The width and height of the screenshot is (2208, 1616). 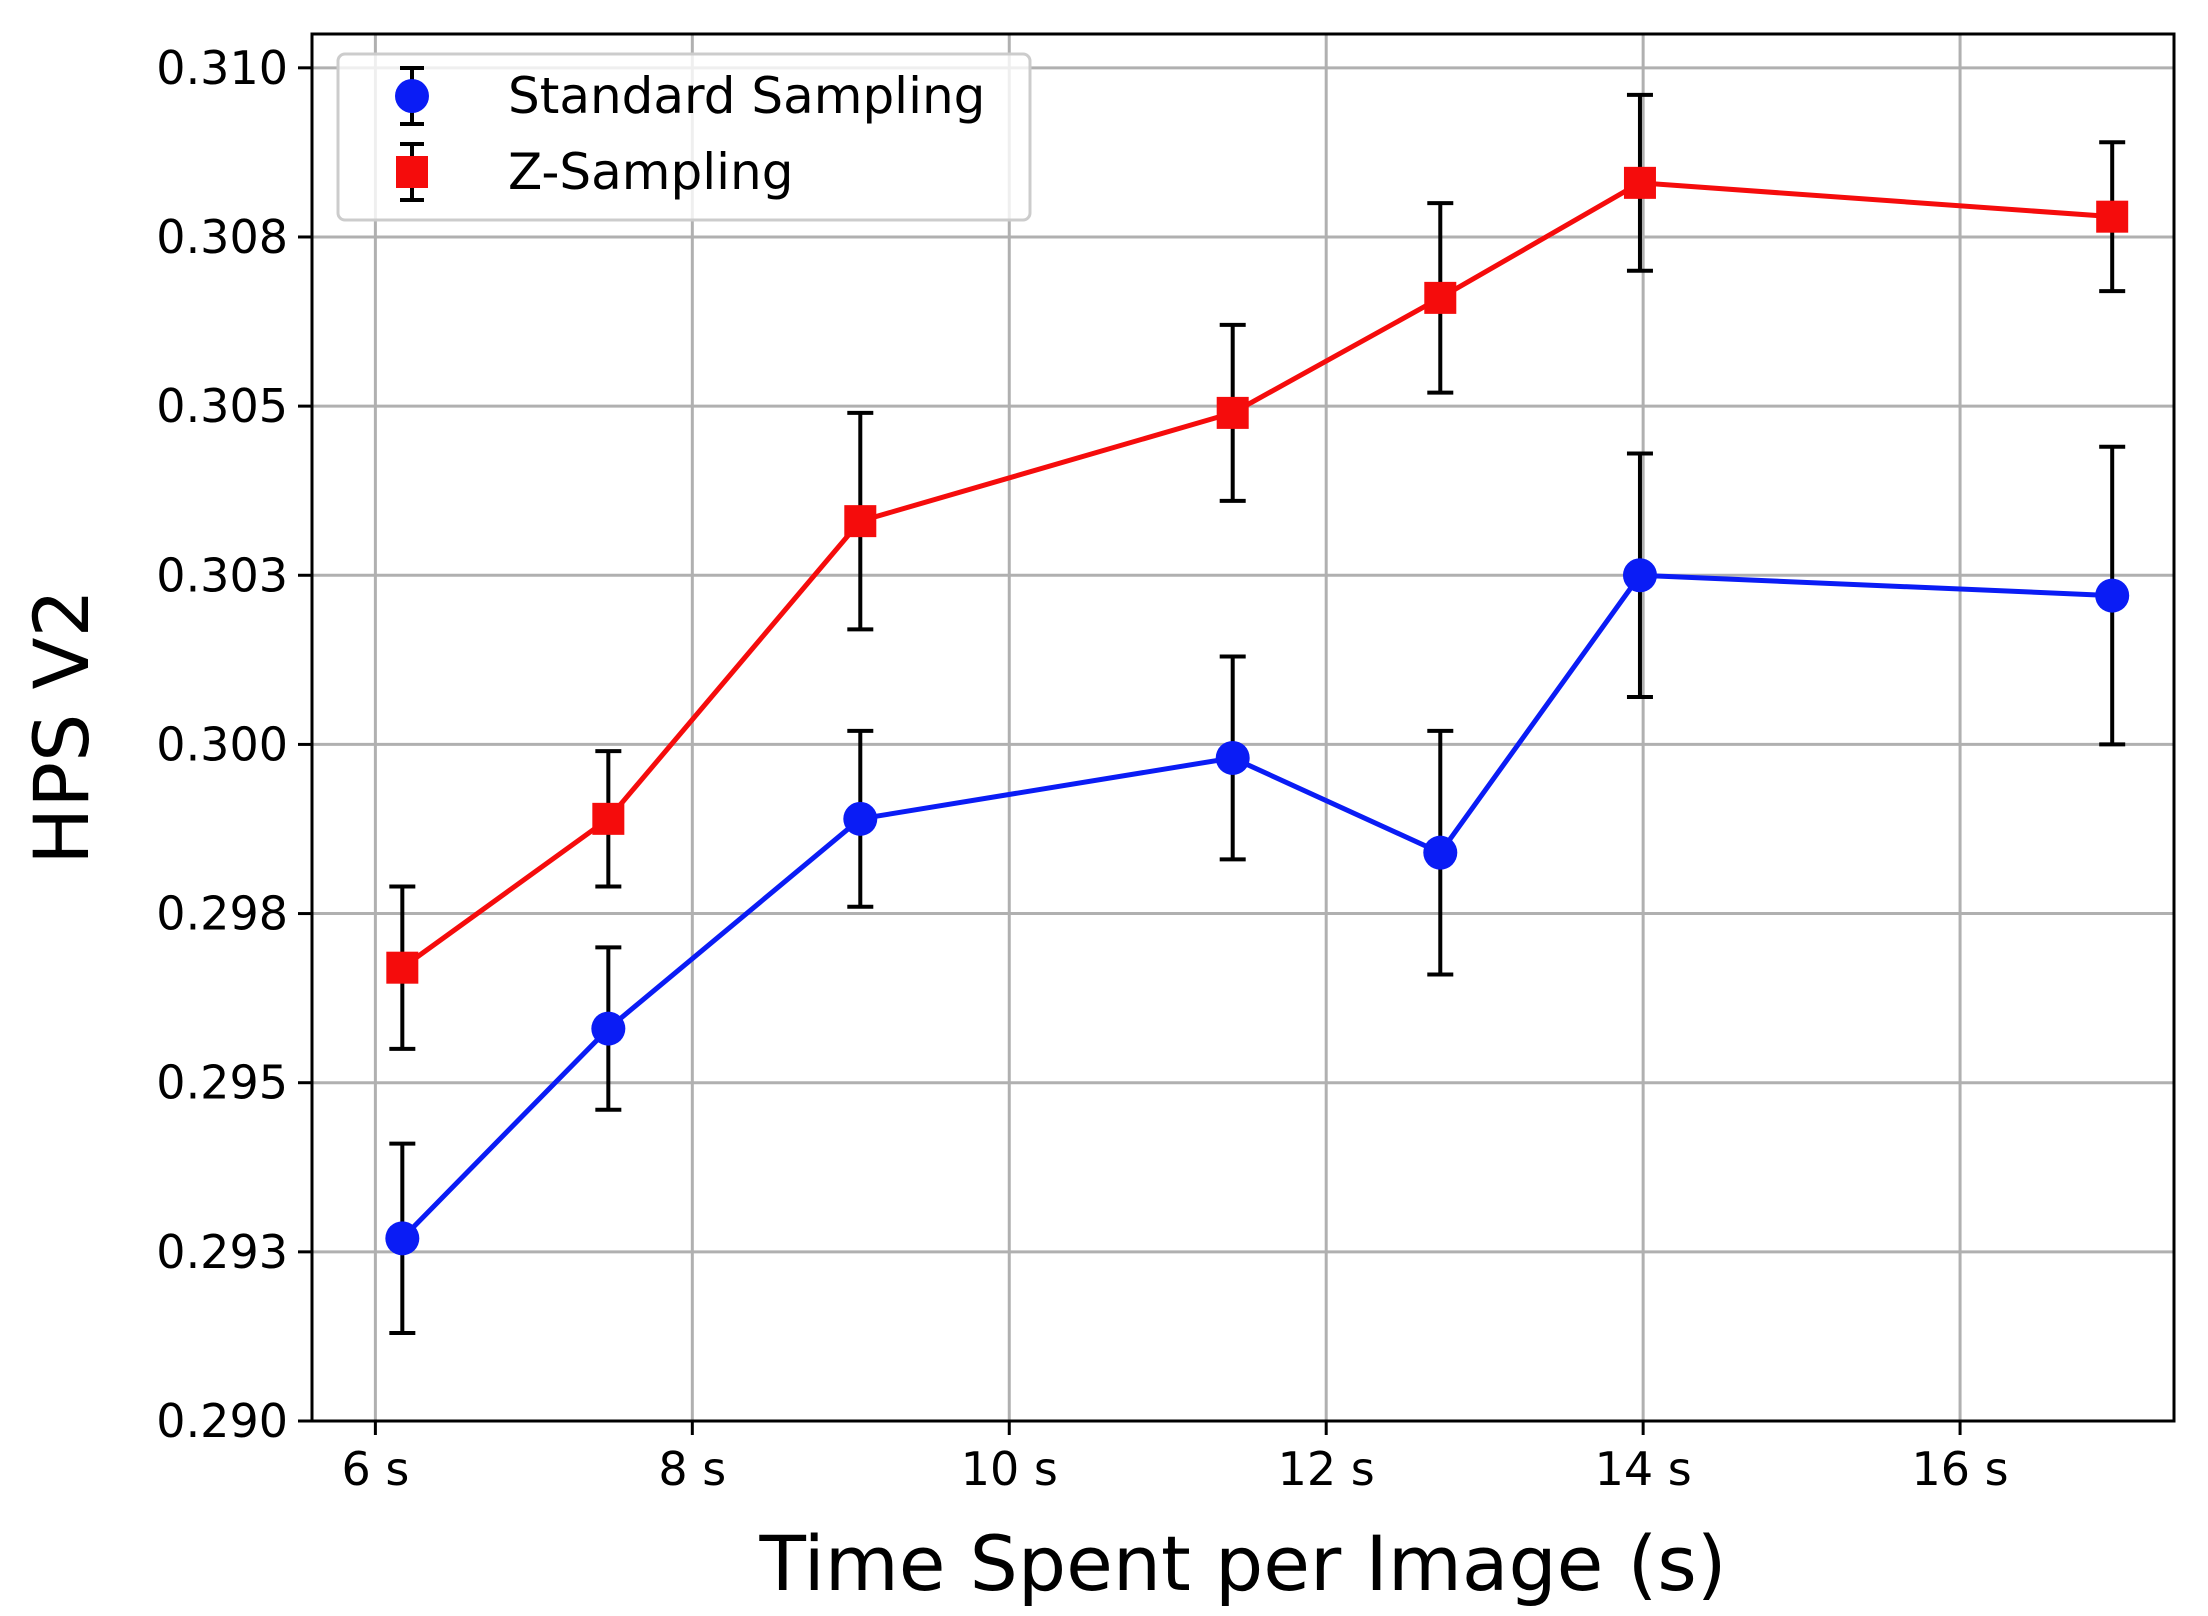 I want to click on x-tick-label: 12 s, so click(x=1326, y=1469).